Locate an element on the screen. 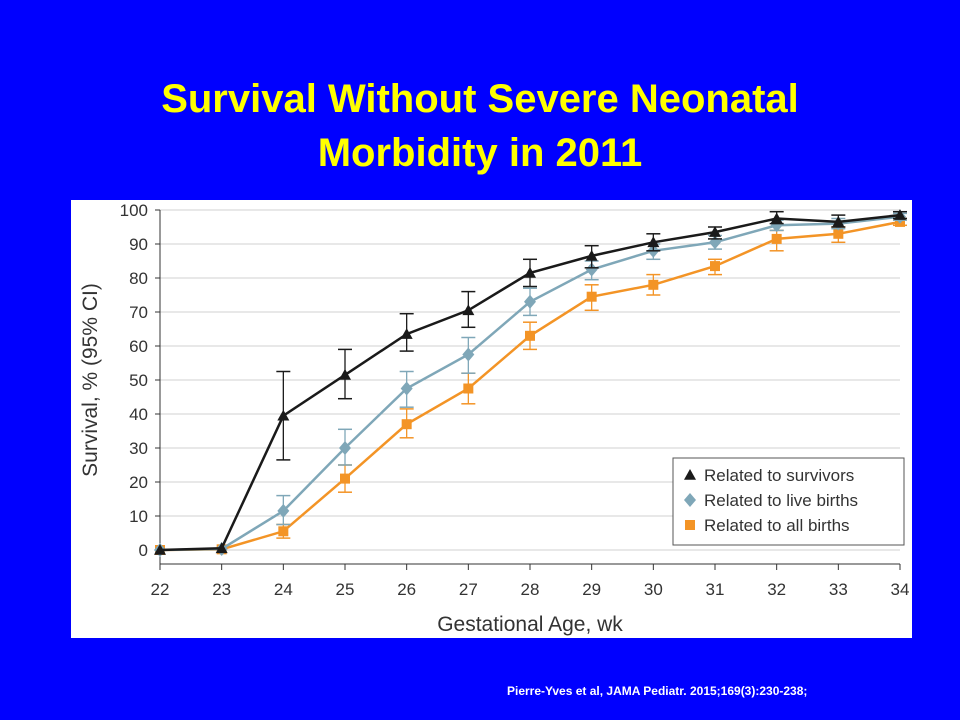 Image resolution: width=960 pixels, height=720 pixels. y-tick-label: 60 is located at coordinates (138, 346).